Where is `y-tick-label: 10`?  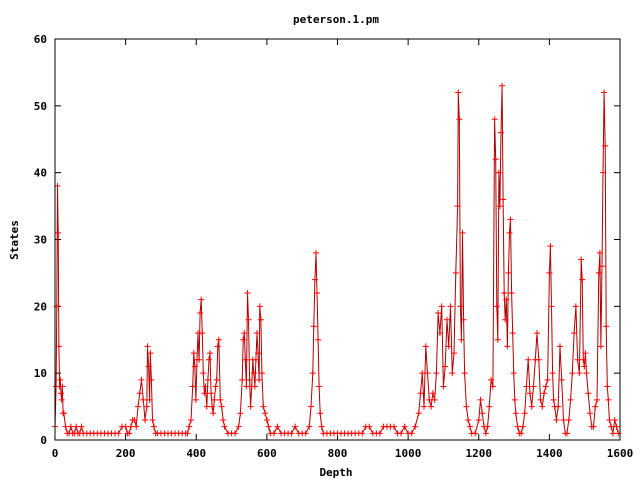
y-tick-label: 10 is located at coordinates (40, 373).